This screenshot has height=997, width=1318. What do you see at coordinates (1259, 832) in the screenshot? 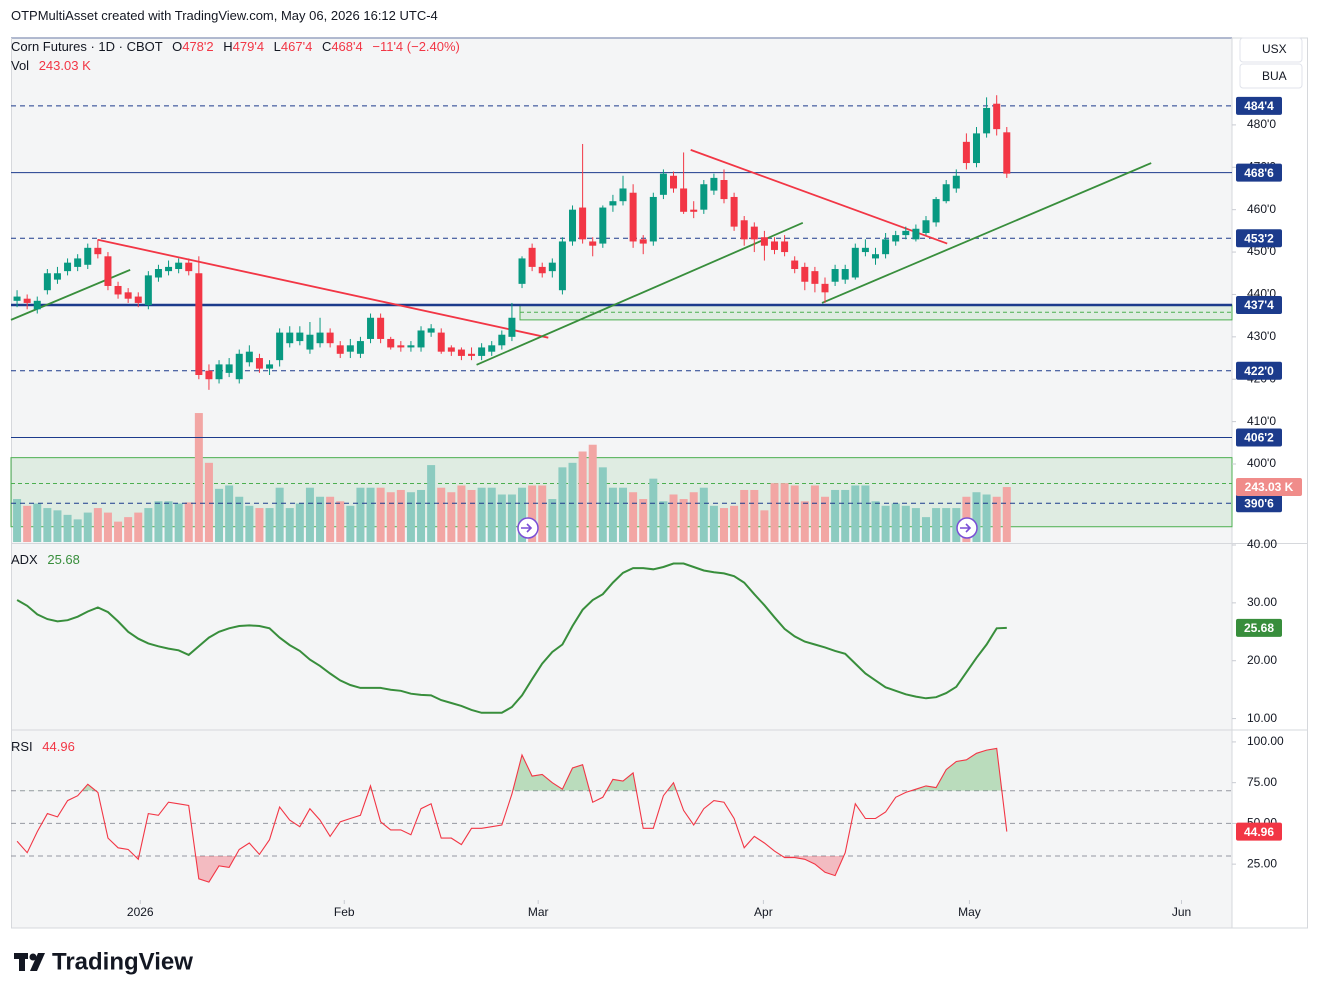
I see `value-tag-label: 44.96` at bounding box center [1259, 832].